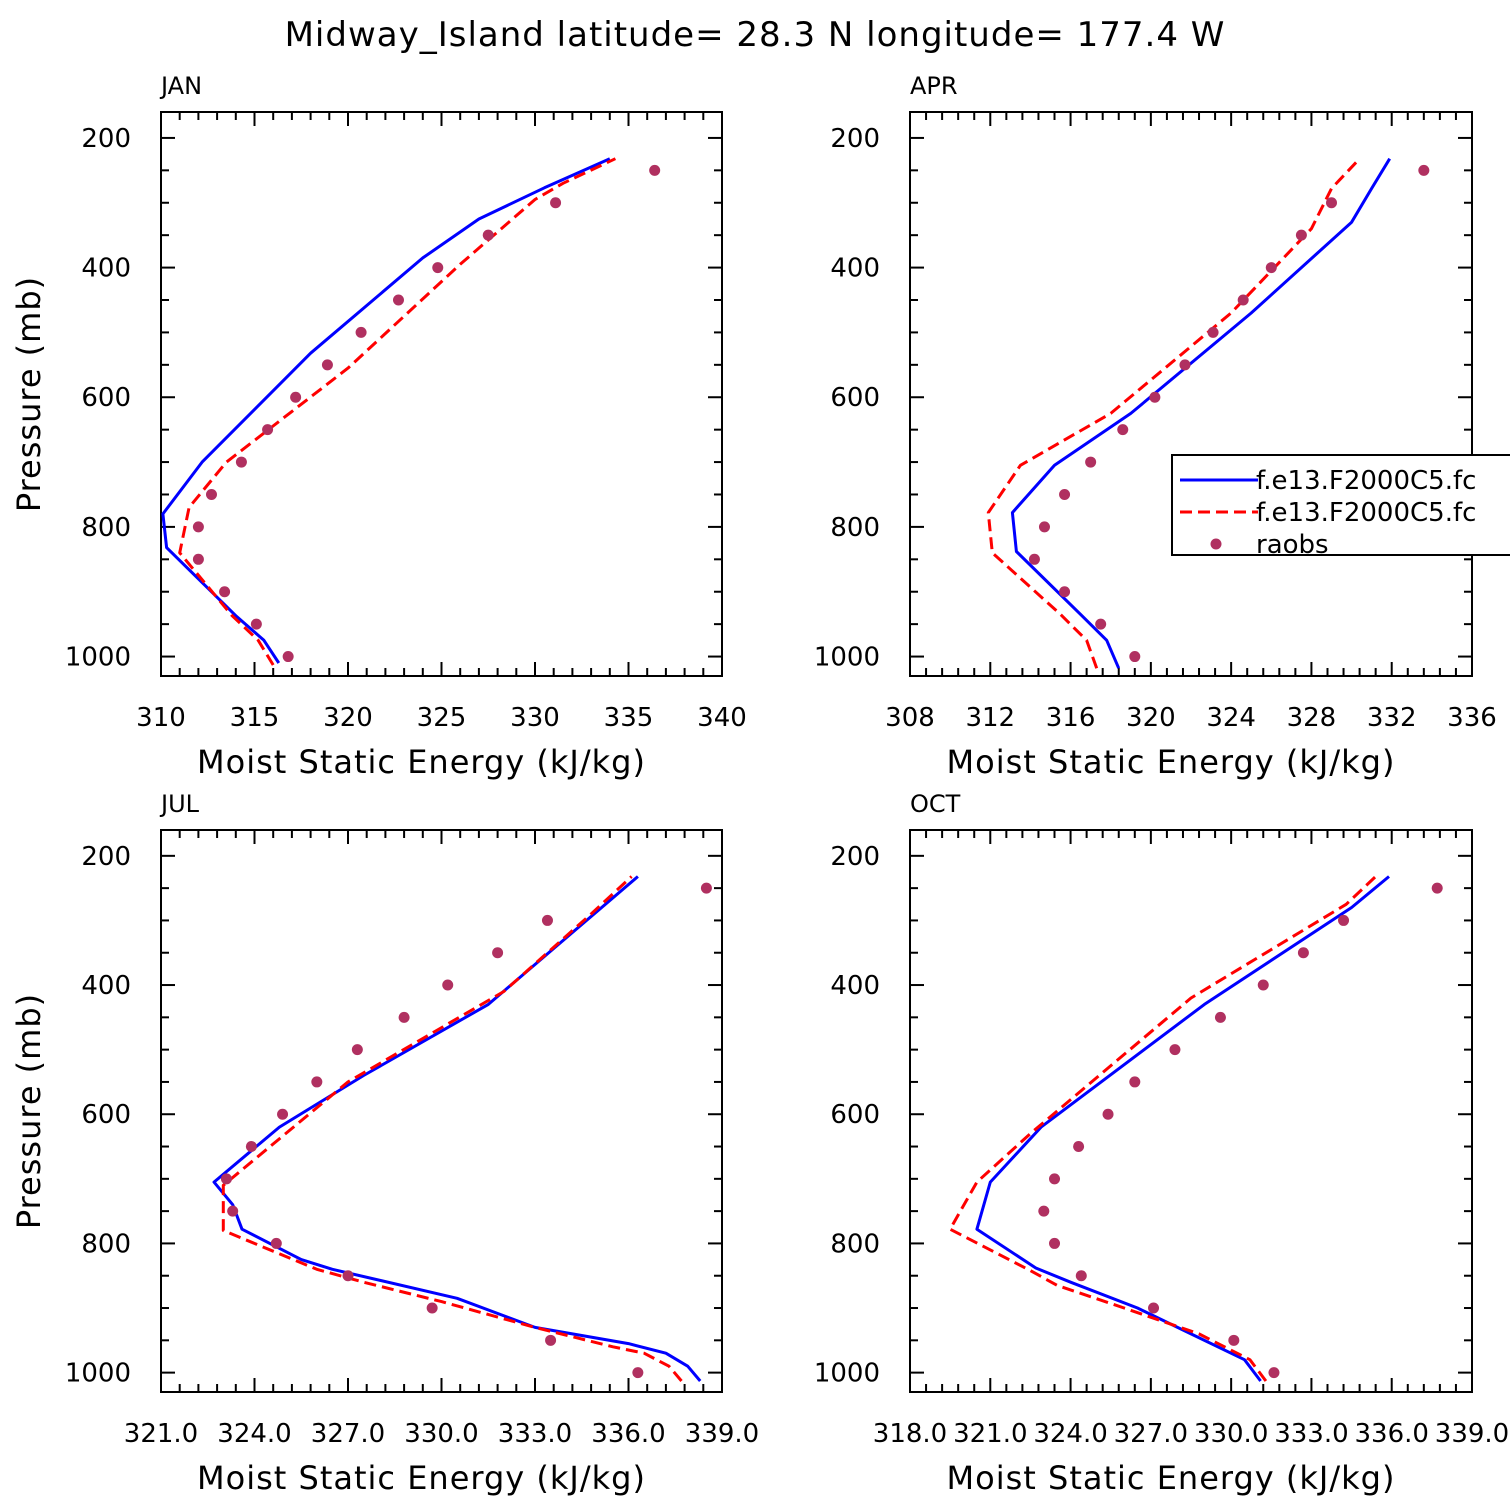  I want to click on x-tick-label: 308, so click(910, 718).